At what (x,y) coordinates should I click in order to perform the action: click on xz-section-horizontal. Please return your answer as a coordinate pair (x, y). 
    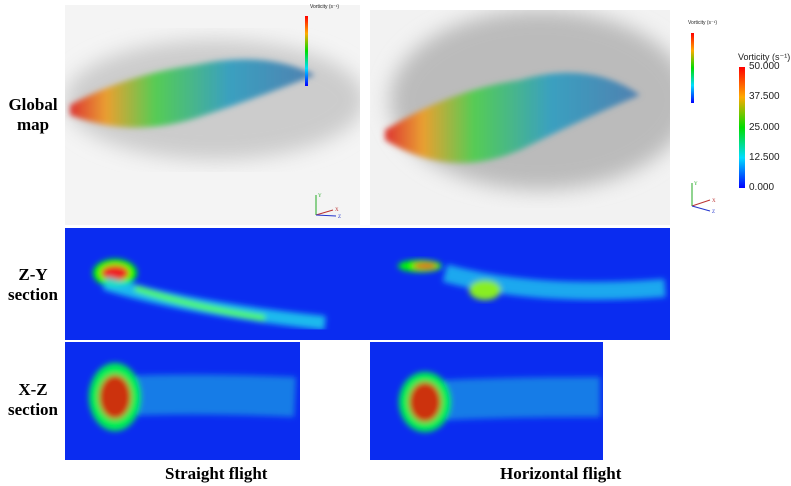
    Looking at the image, I should click on (486, 401).